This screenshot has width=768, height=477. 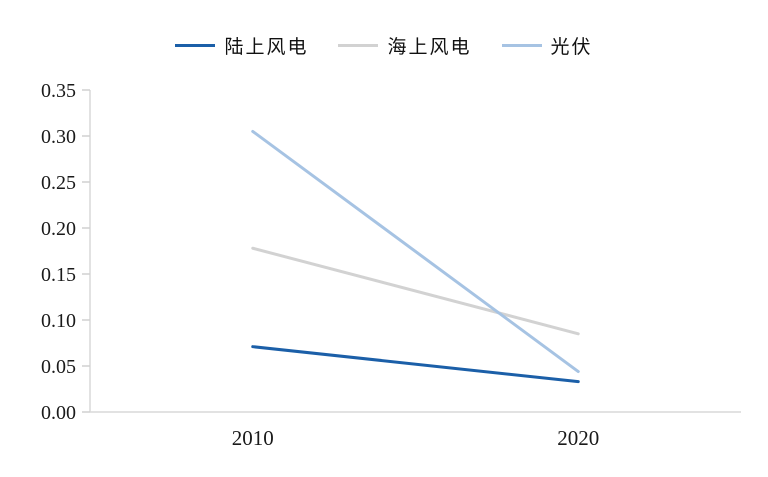 I want to click on series-line-海上风电, so click(x=415, y=291).